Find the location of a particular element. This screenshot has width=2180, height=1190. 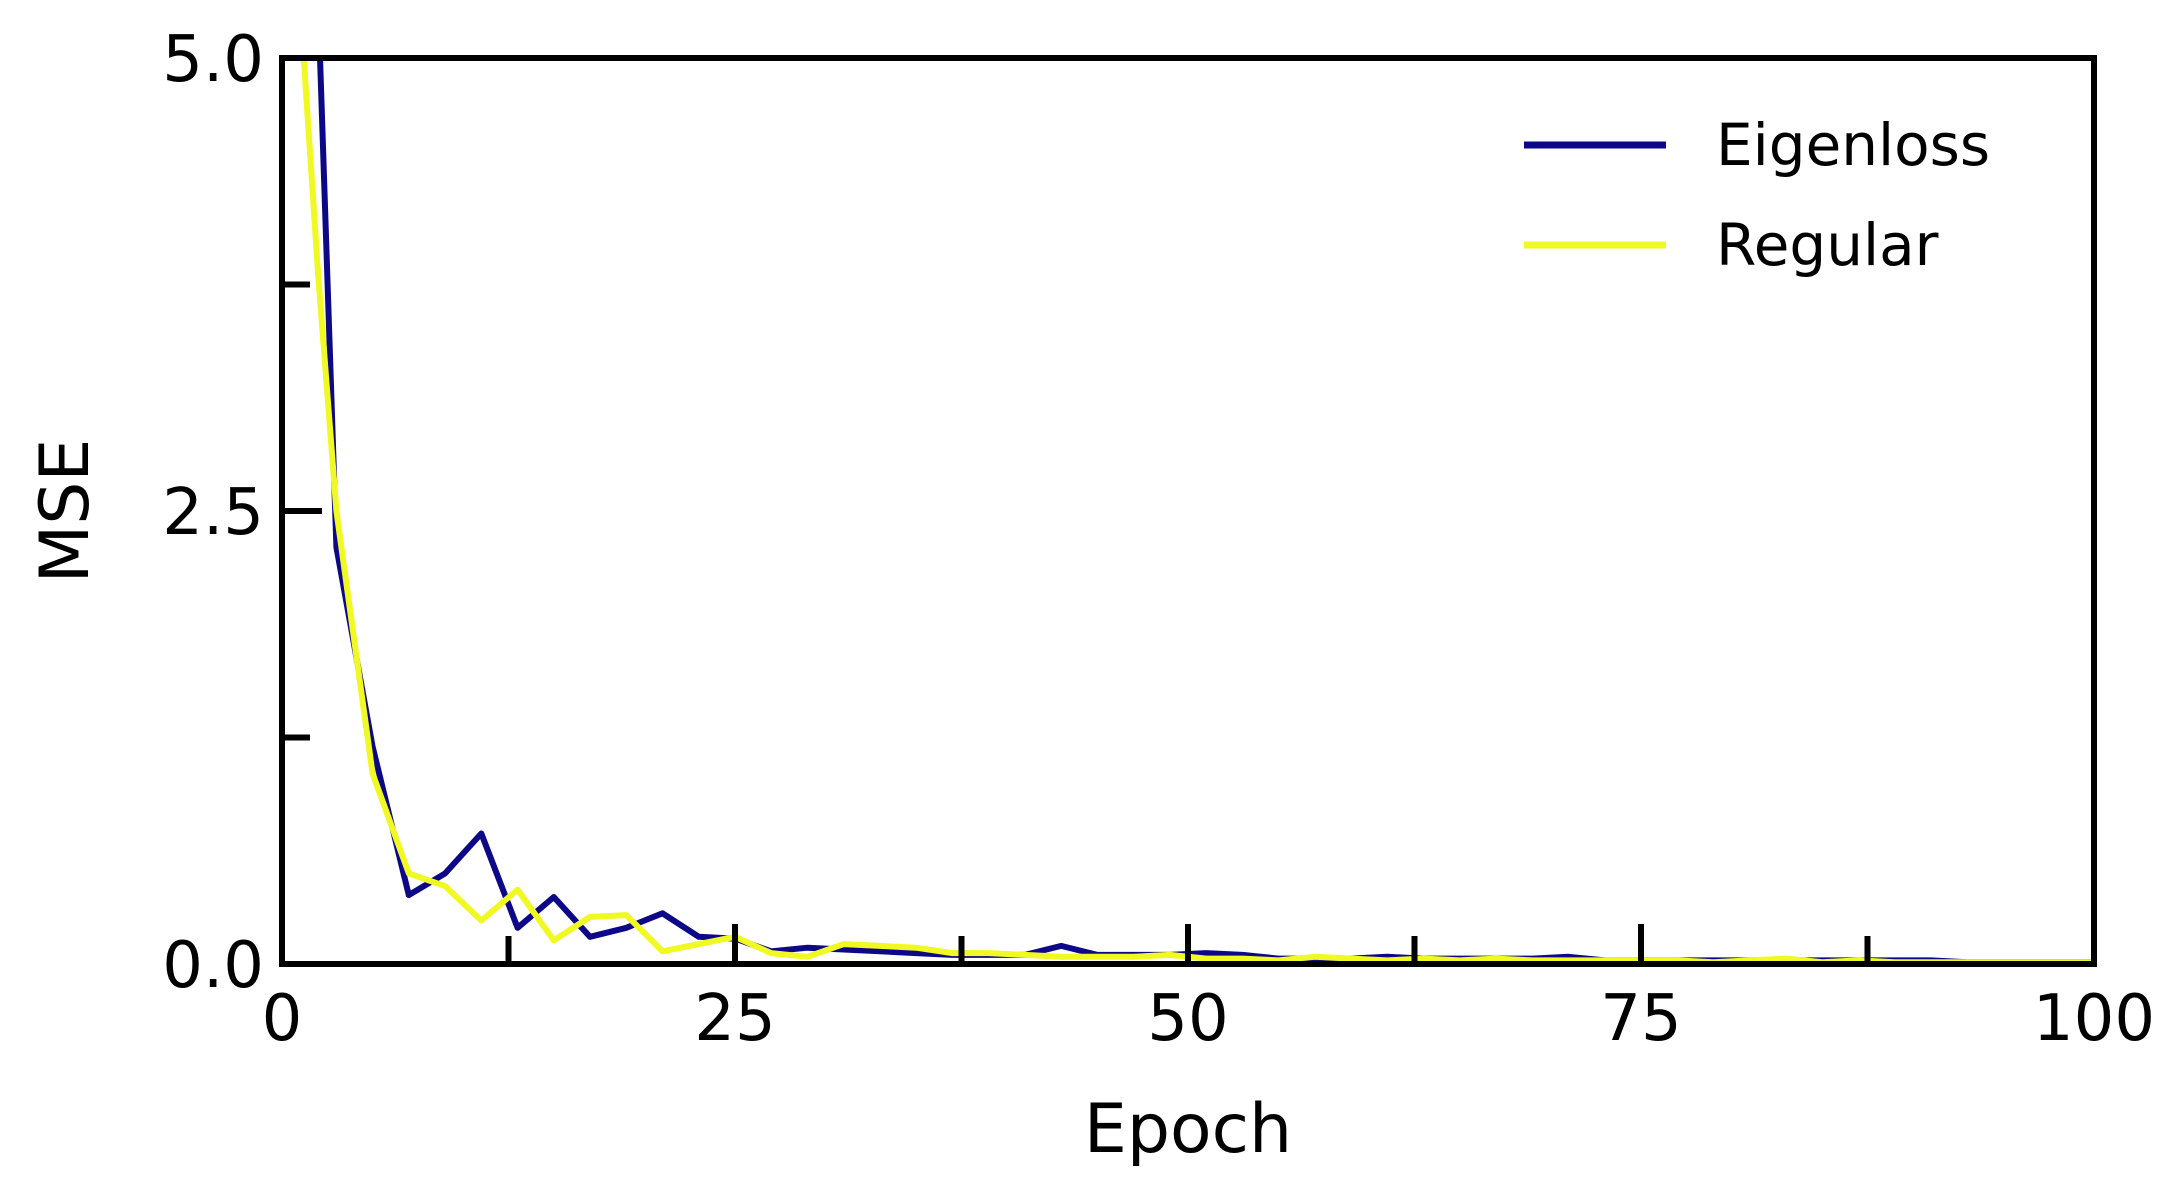

y-tick-label: 2.5 is located at coordinates (213, 513).